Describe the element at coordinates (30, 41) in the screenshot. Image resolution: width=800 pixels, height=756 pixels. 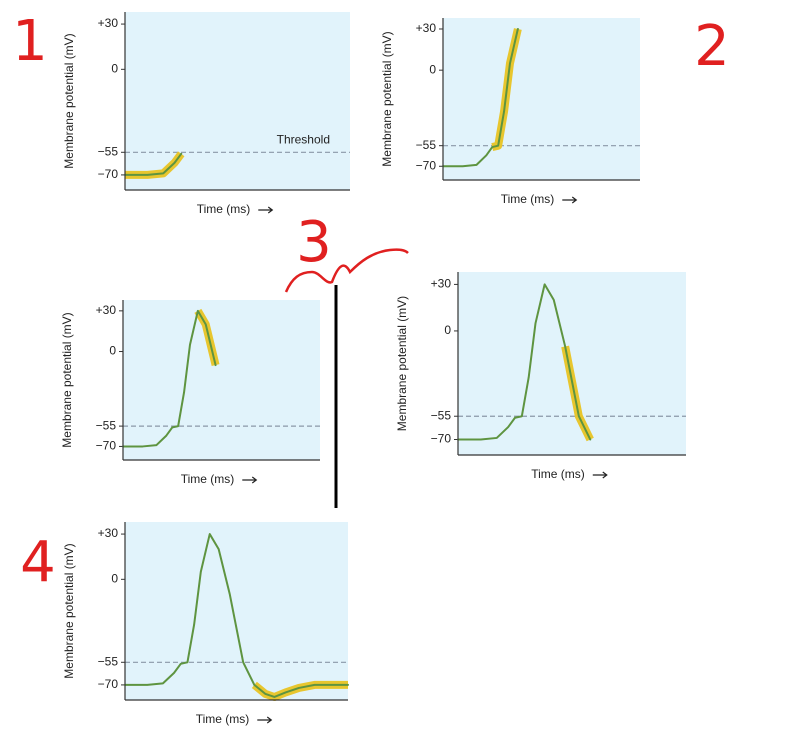
I see `handwritten-number: 1` at that location.